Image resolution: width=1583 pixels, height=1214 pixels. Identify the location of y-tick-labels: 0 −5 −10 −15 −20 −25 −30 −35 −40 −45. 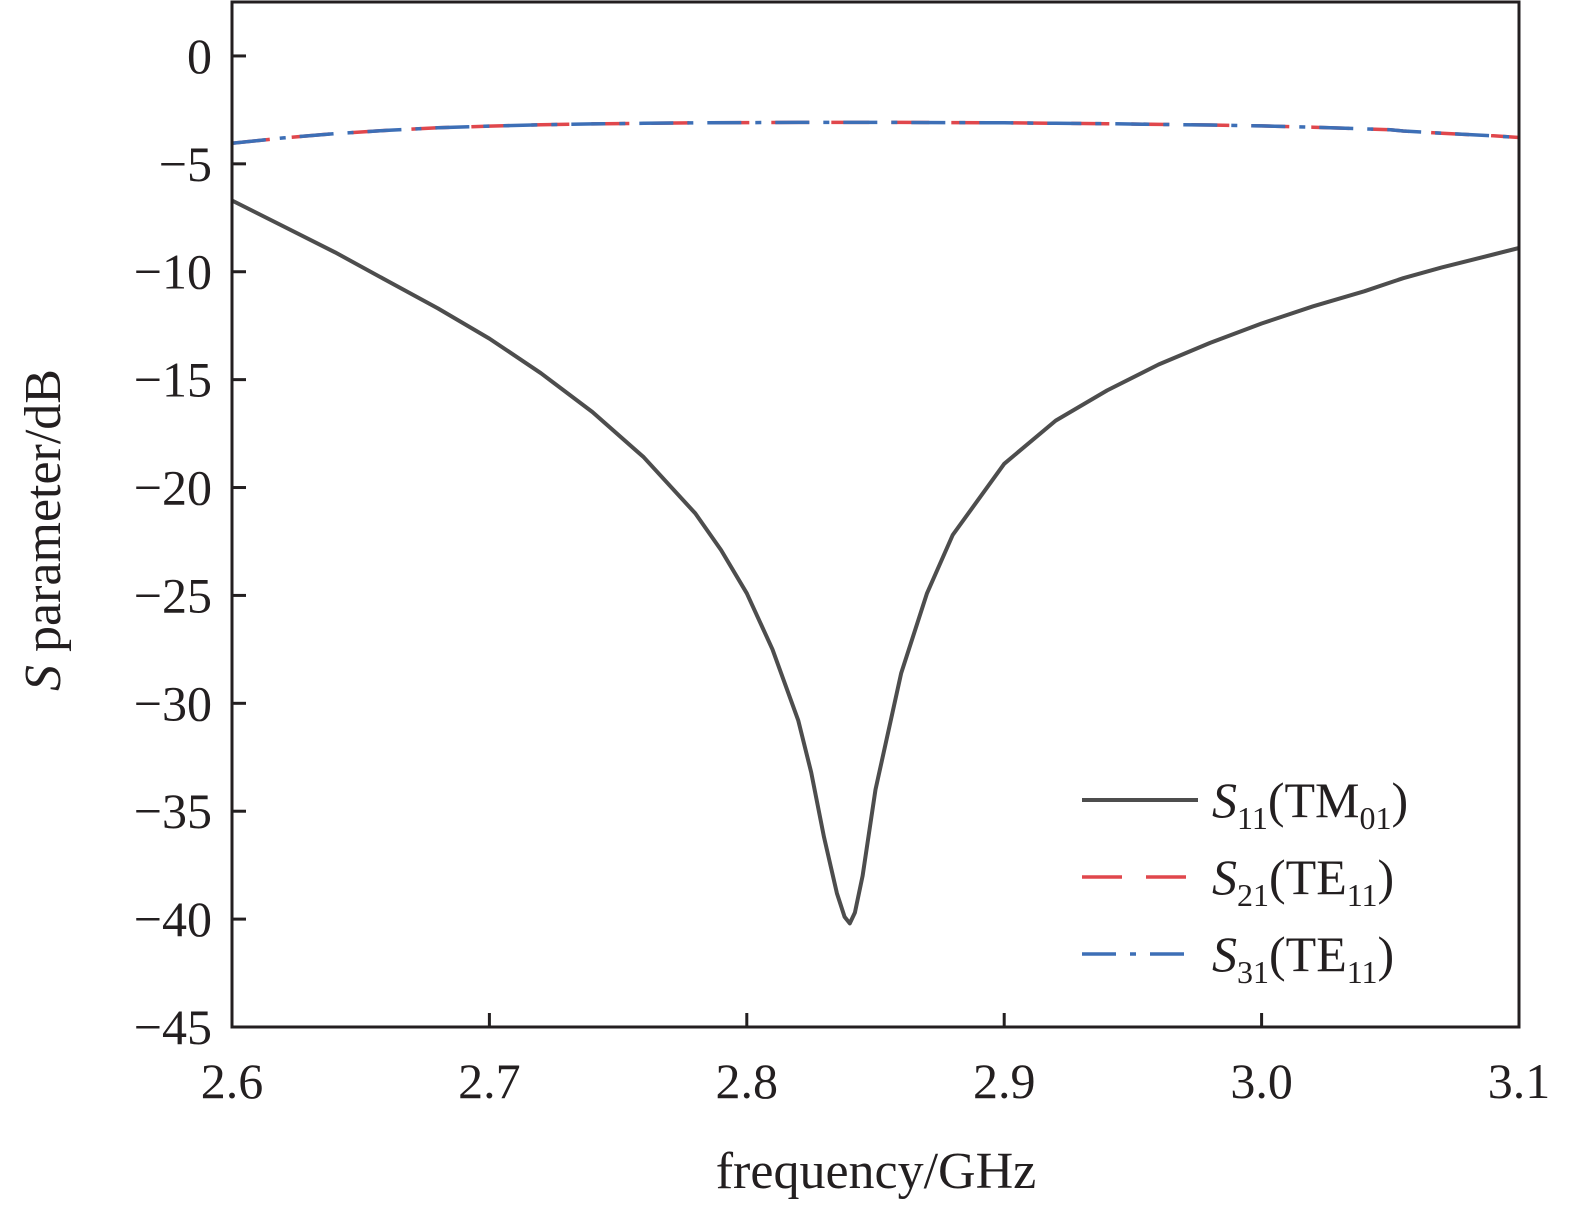
(173, 541).